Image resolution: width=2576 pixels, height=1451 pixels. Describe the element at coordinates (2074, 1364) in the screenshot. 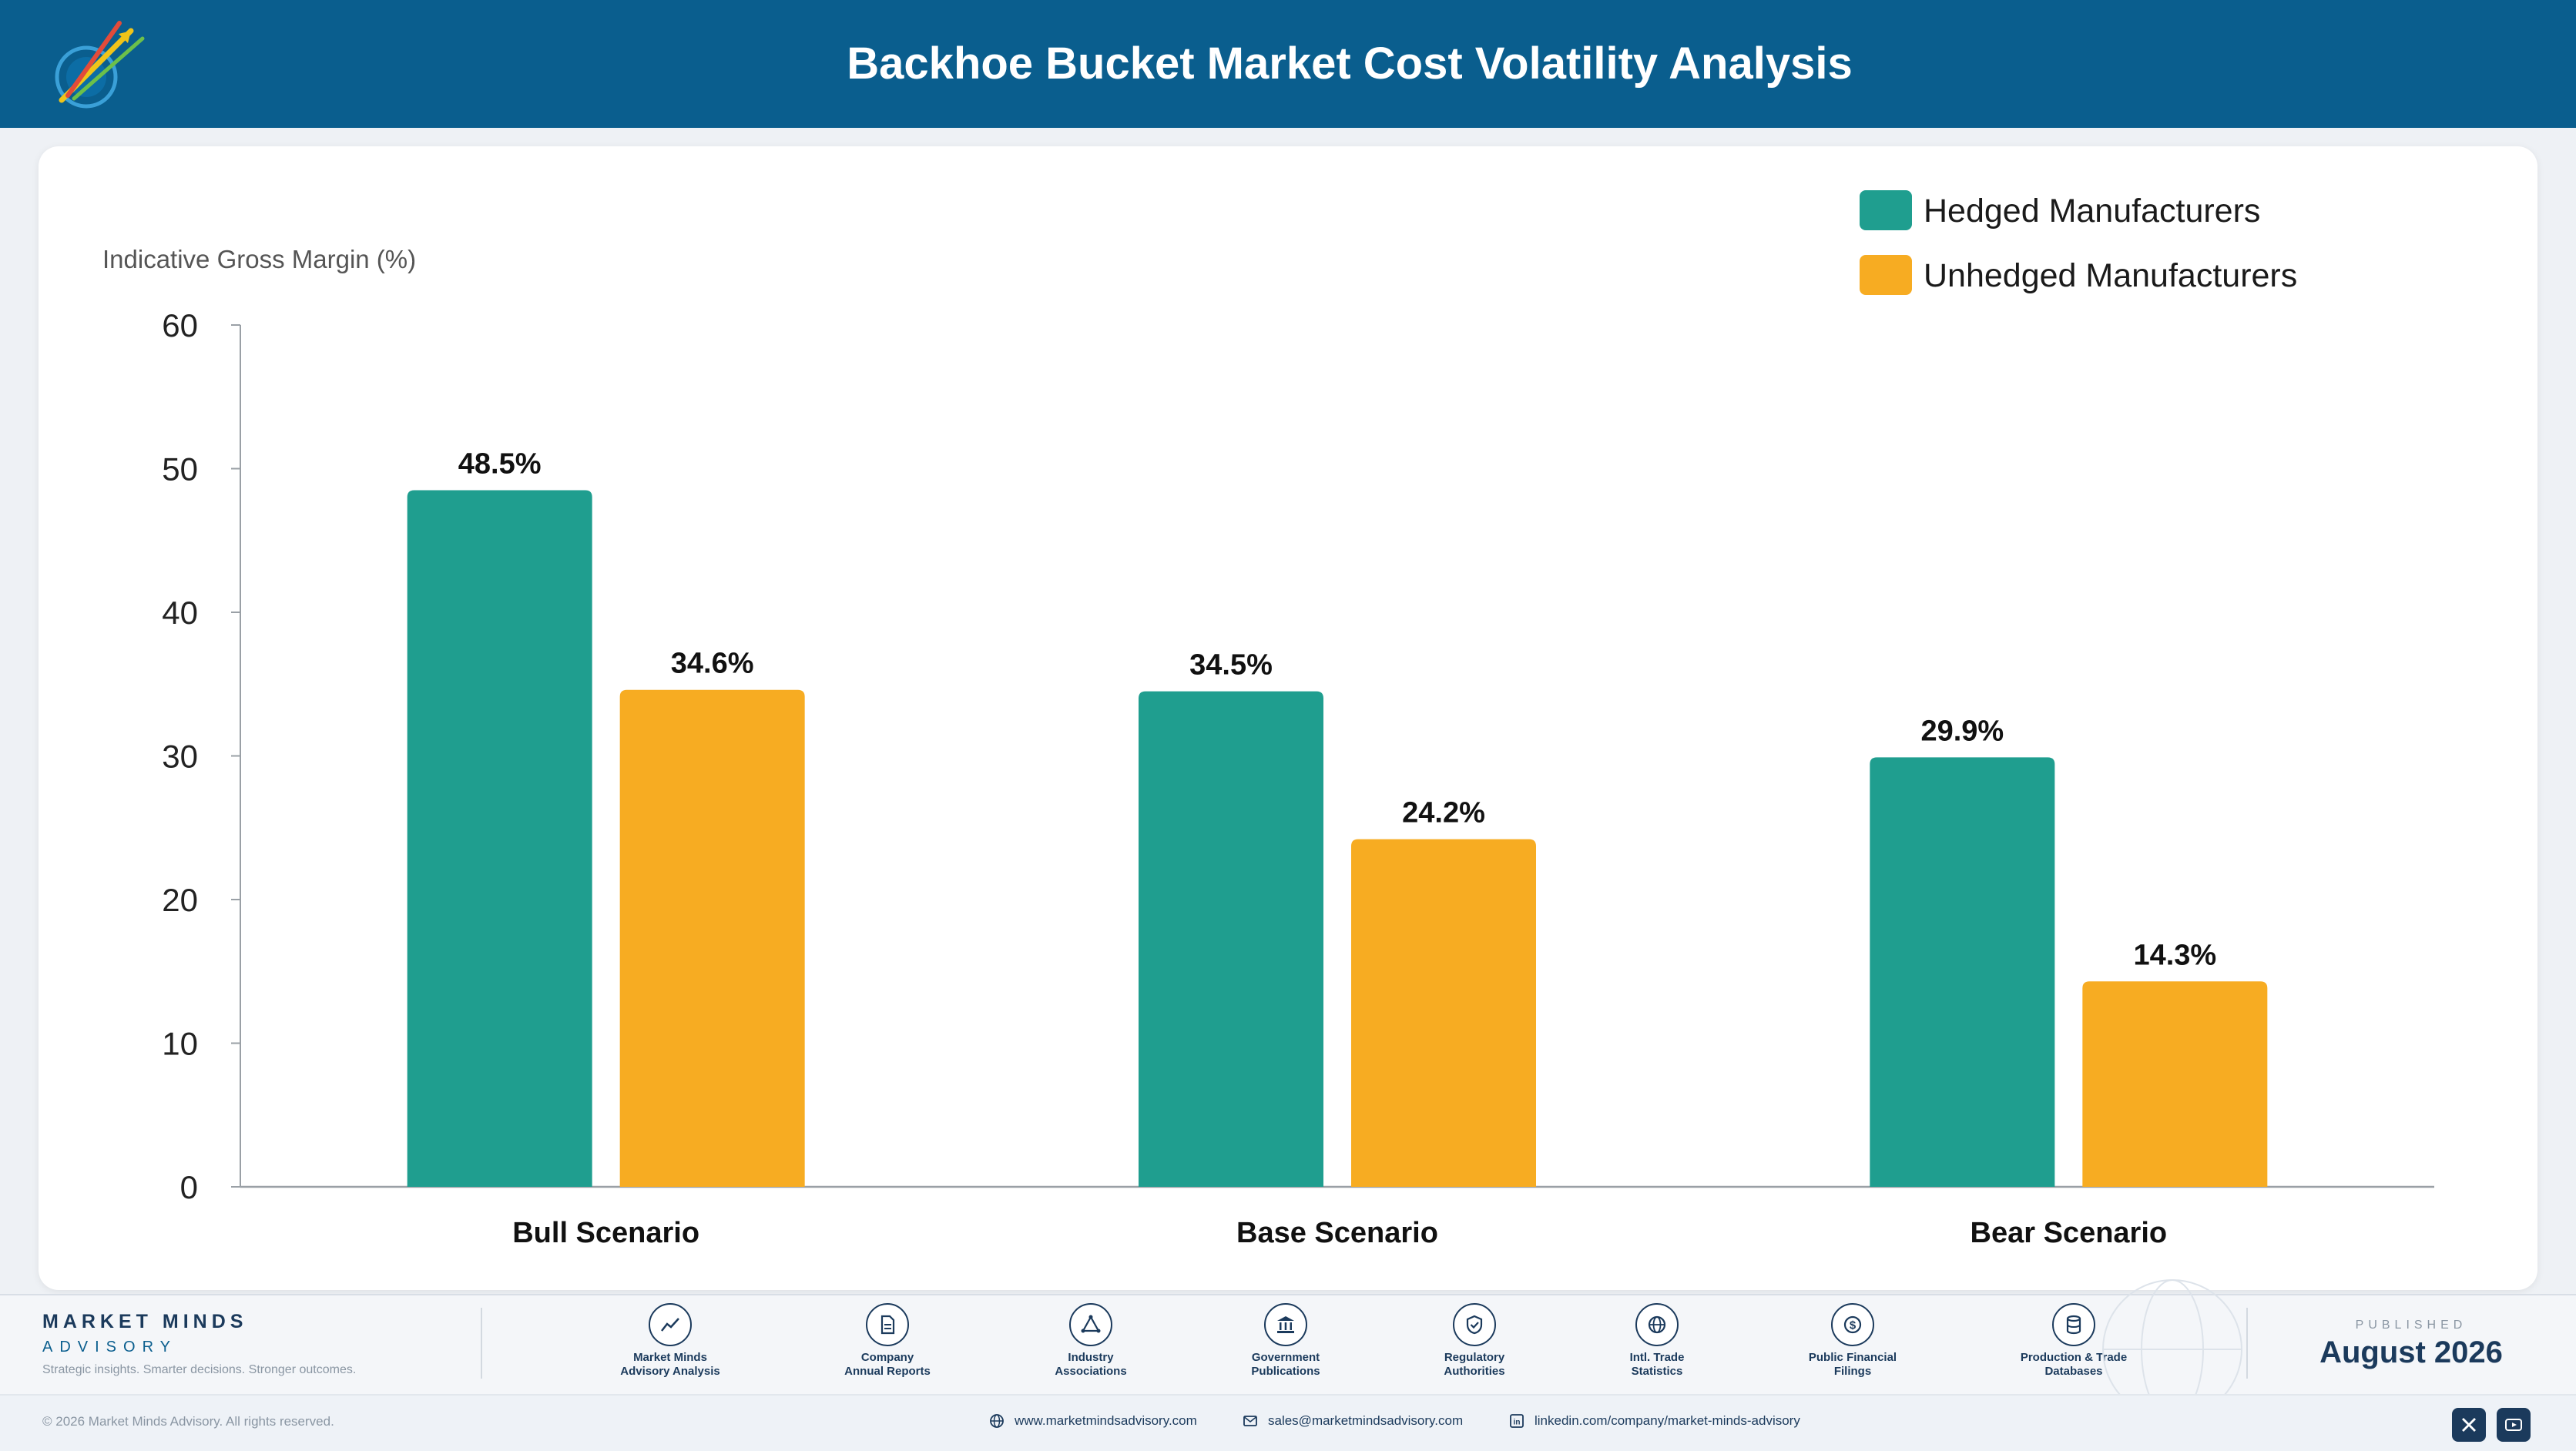

I see `source-label: Production & Trade Databases` at that location.